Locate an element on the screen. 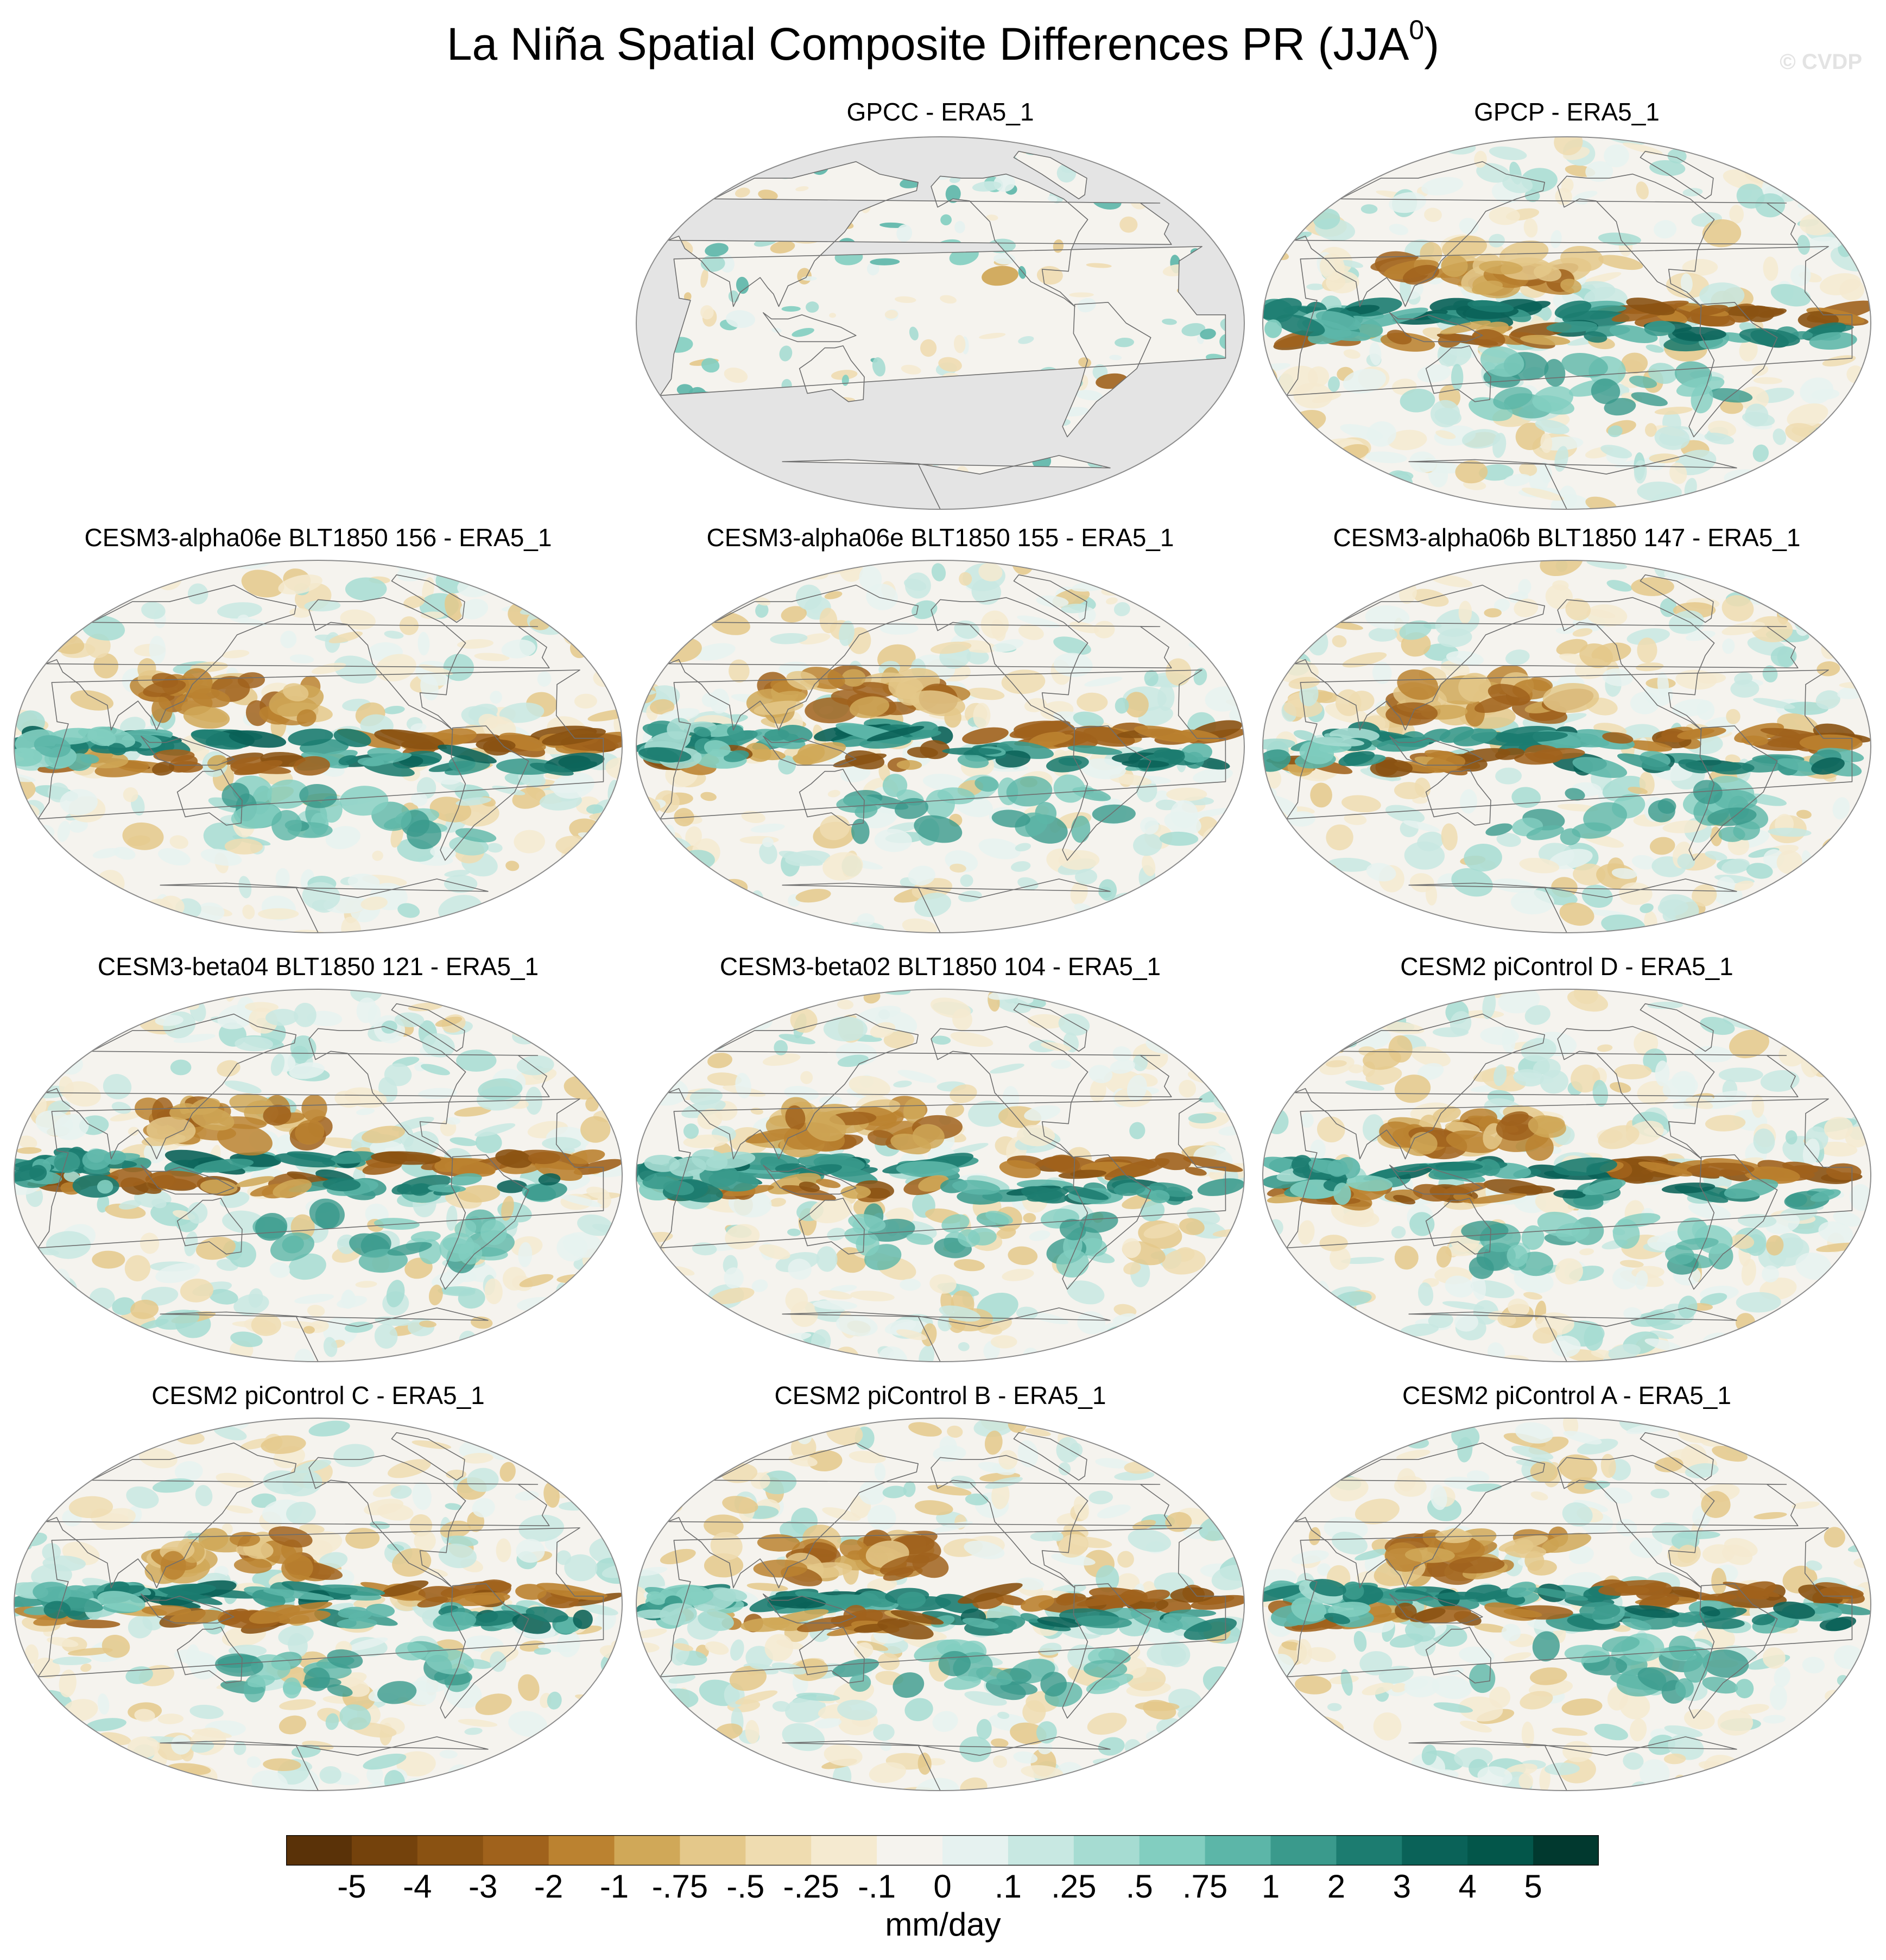 The image size is (1886, 1960). colorbar-tick-label: -4 is located at coordinates (417, 1887).